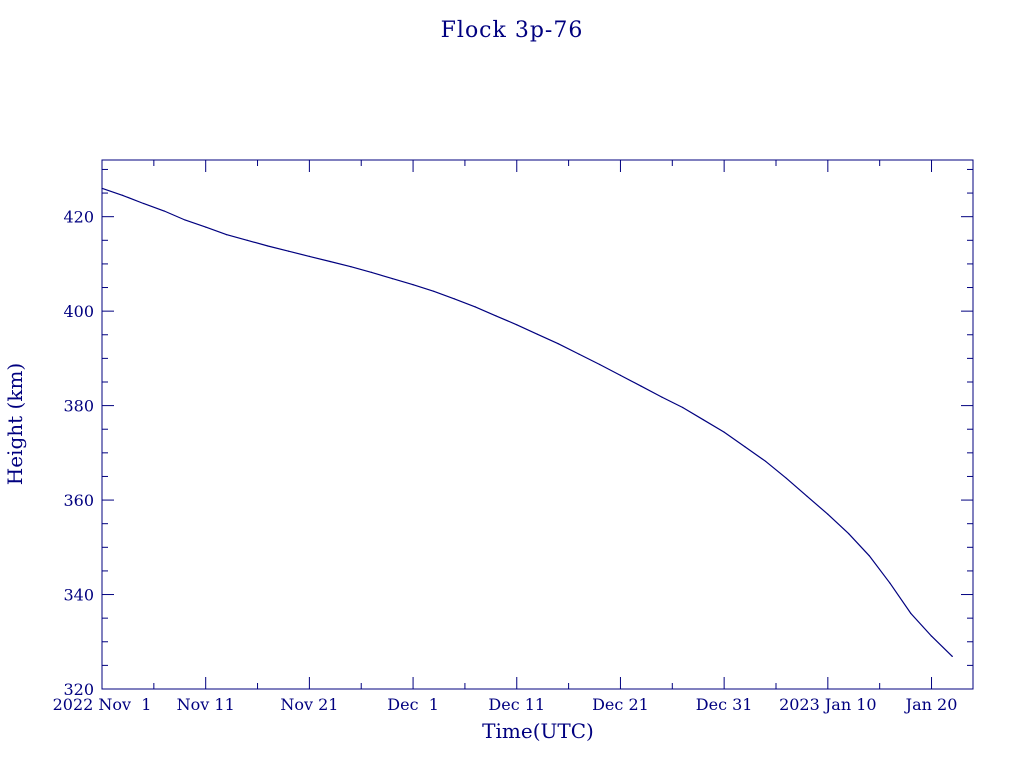 The height and width of the screenshot is (768, 1024). I want to click on y-tick-label: 360, so click(78, 500).